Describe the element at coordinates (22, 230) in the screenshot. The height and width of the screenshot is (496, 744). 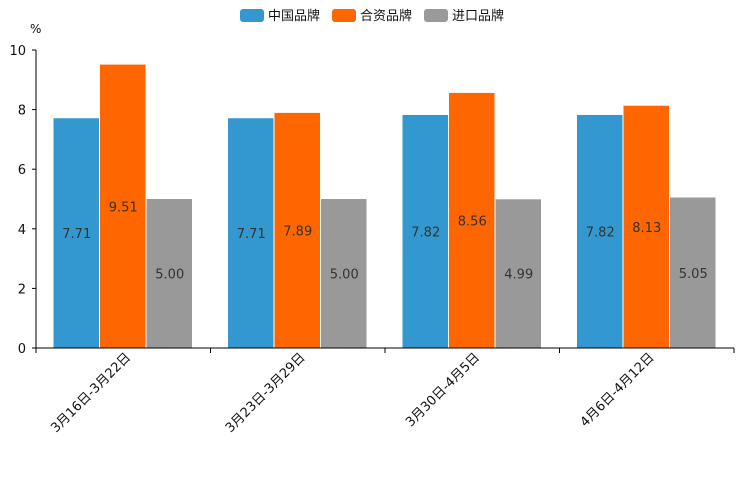
I see `y-tick-label: 4` at that location.